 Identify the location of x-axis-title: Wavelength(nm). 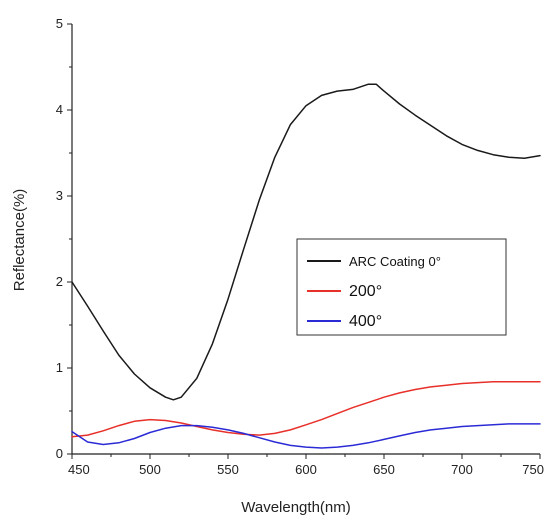
(295, 507).